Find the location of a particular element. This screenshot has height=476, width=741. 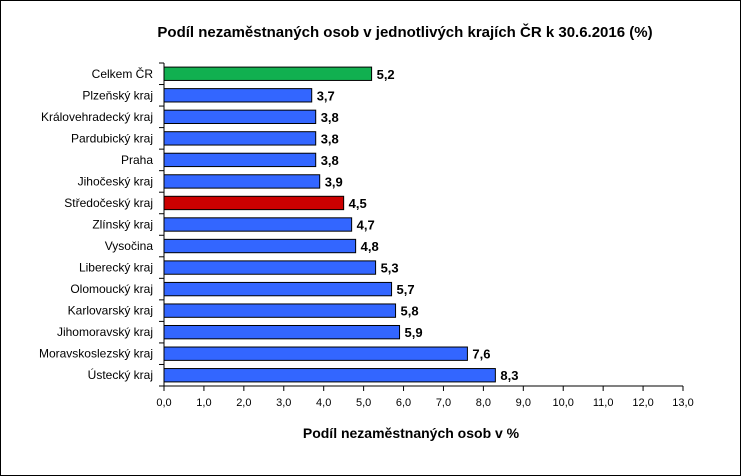

category-label: Praha is located at coordinates (137, 160).